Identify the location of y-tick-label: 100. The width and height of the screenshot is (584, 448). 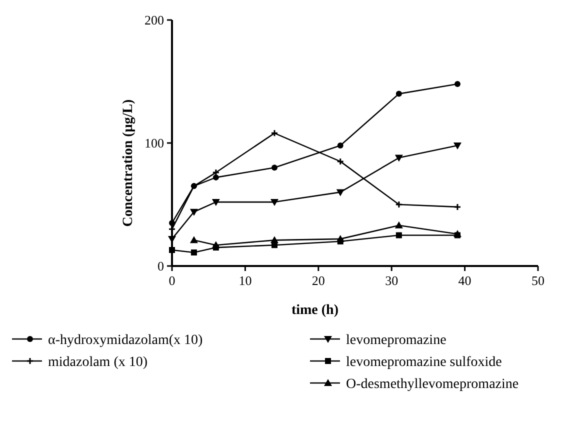
(154, 143).